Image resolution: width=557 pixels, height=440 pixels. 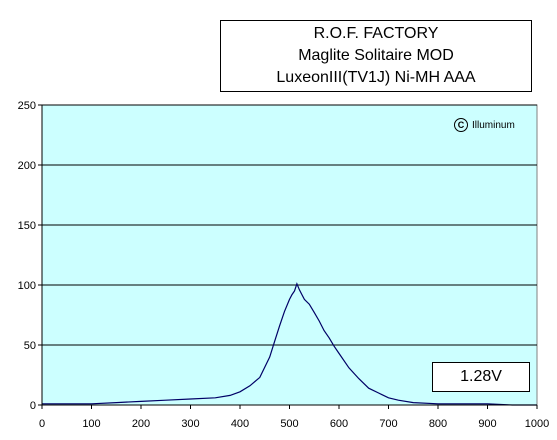 What do you see at coordinates (30, 346) in the screenshot?
I see `y-tick-label: 50` at bounding box center [30, 346].